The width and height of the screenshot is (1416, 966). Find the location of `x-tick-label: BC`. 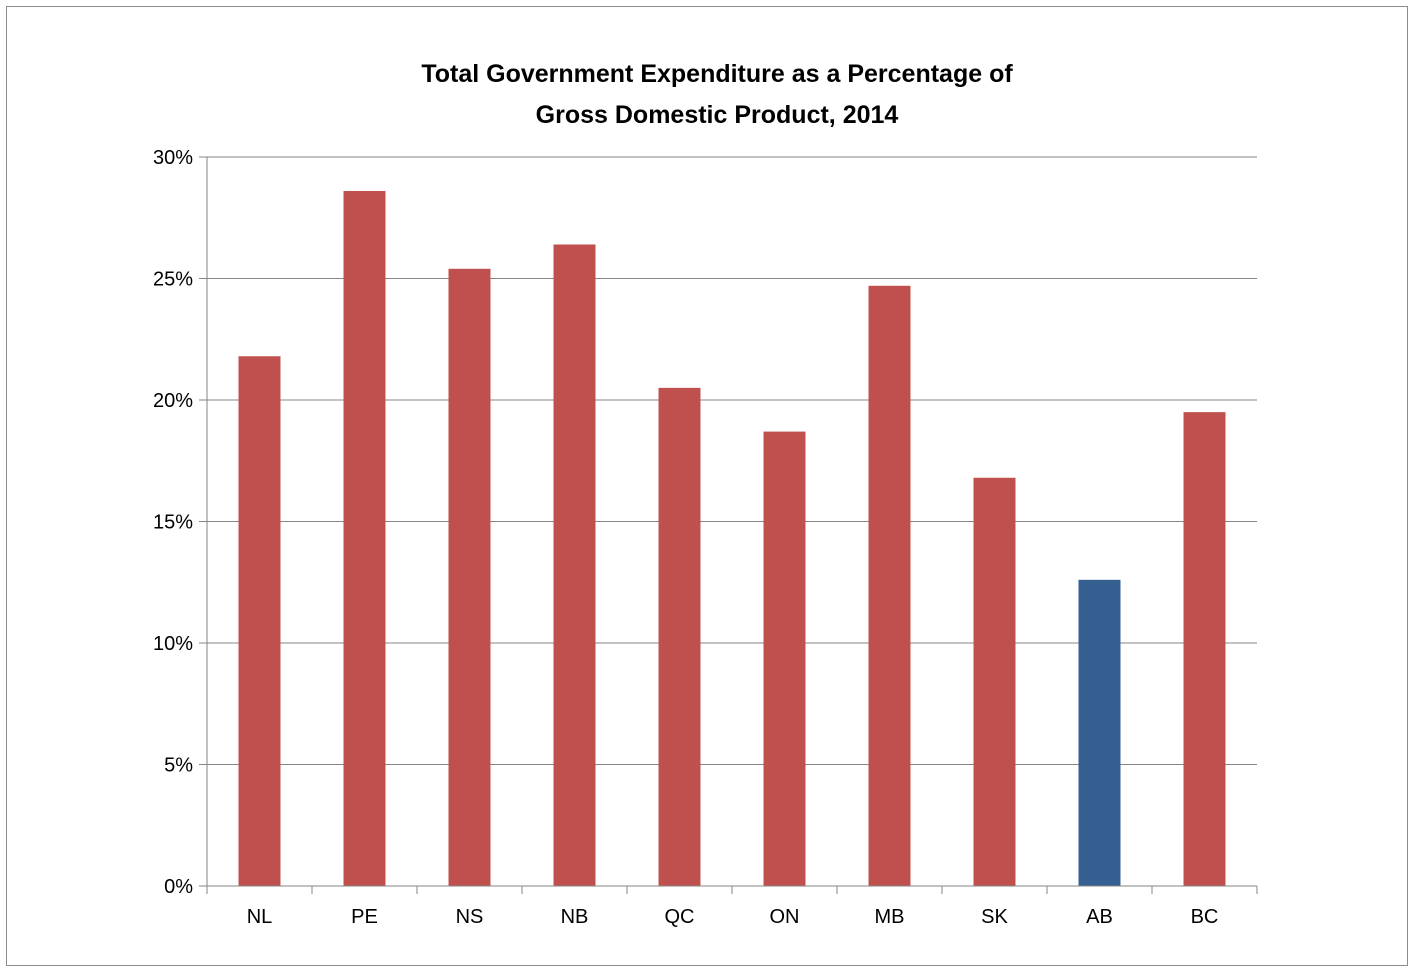

x-tick-label: BC is located at coordinates (1205, 917).